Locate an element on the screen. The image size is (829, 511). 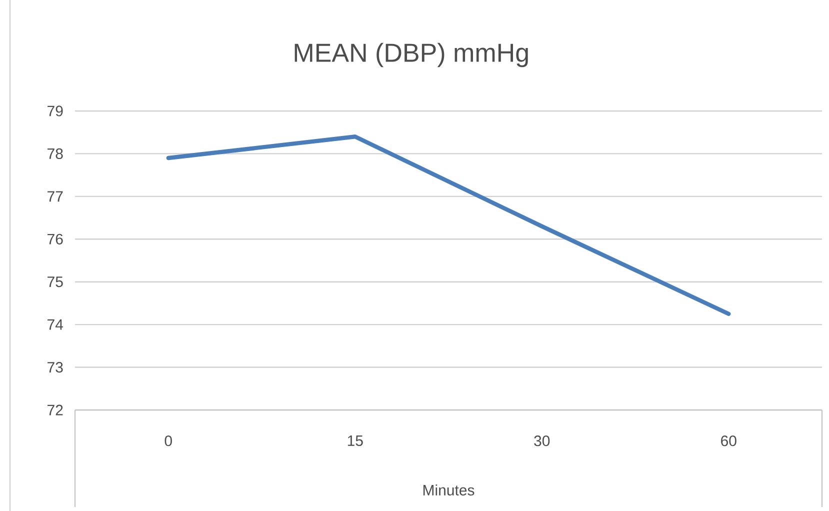
x-tick-label: 30 is located at coordinates (542, 441).